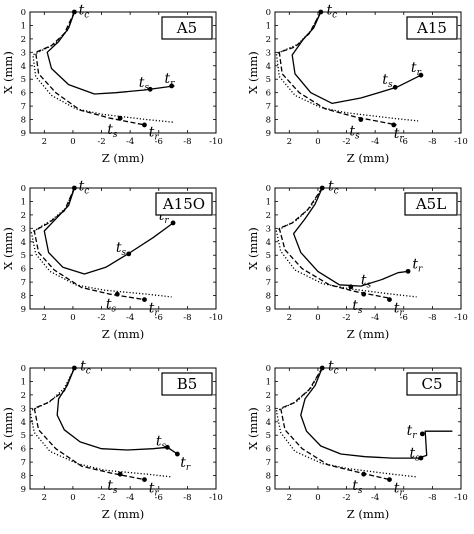 The image size is (474, 534). What do you see at coordinates (88, 371) in the screenshot?
I see `time-label-subscript: c` at bounding box center [88, 371].